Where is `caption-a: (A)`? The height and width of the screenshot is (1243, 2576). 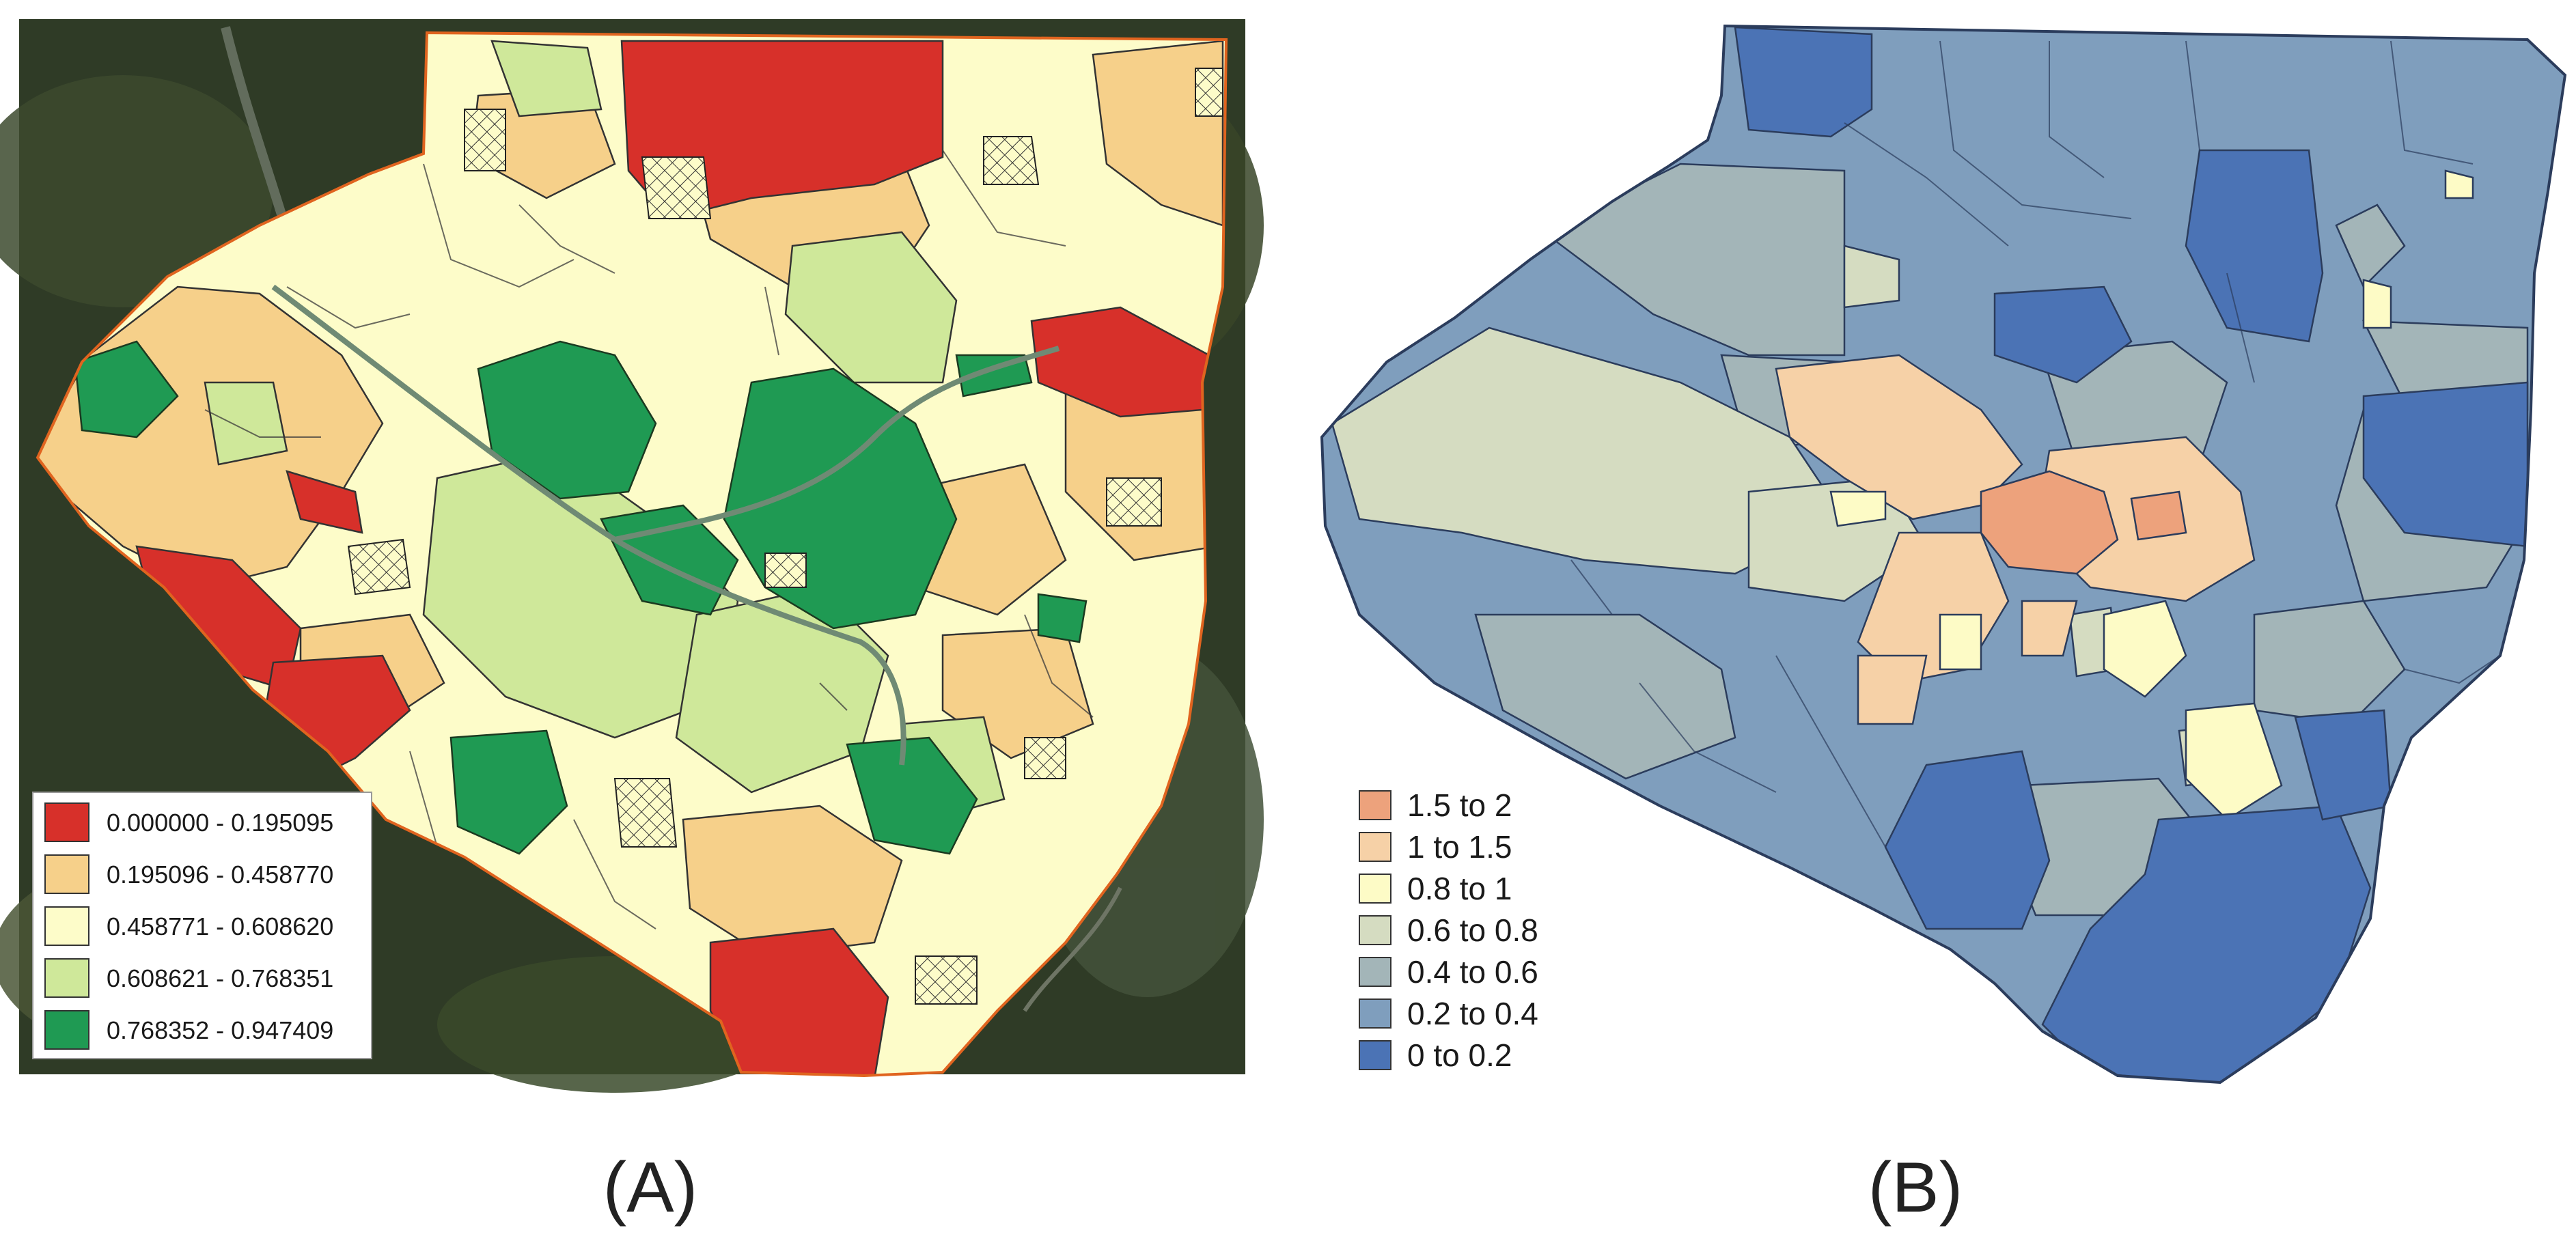 caption-a: (A) is located at coordinates (651, 1187).